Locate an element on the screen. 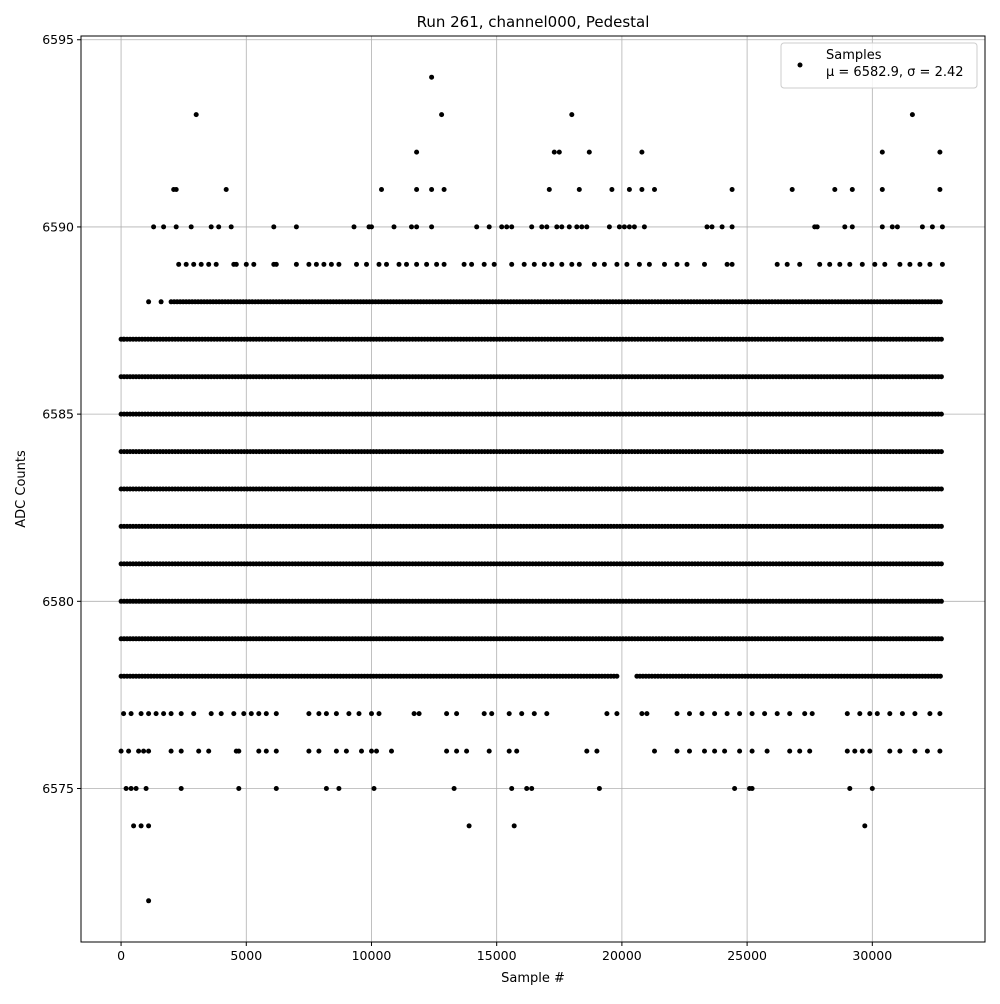 This screenshot has height=1004, width=1000. y-tick-label: 6595 is located at coordinates (58, 39).